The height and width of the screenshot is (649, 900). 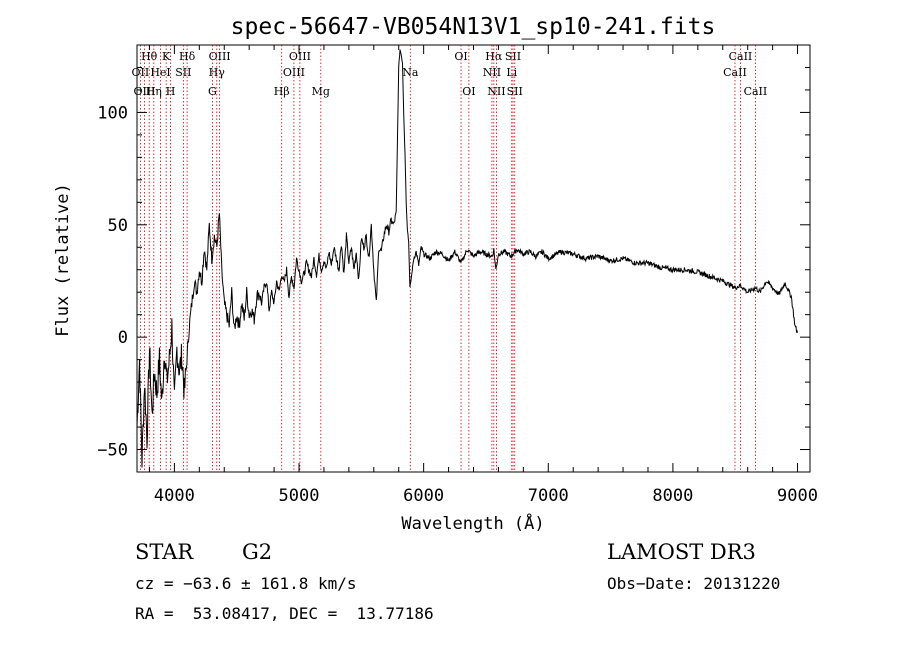 I want to click on line-label-4: HeI, so click(x=160, y=72).